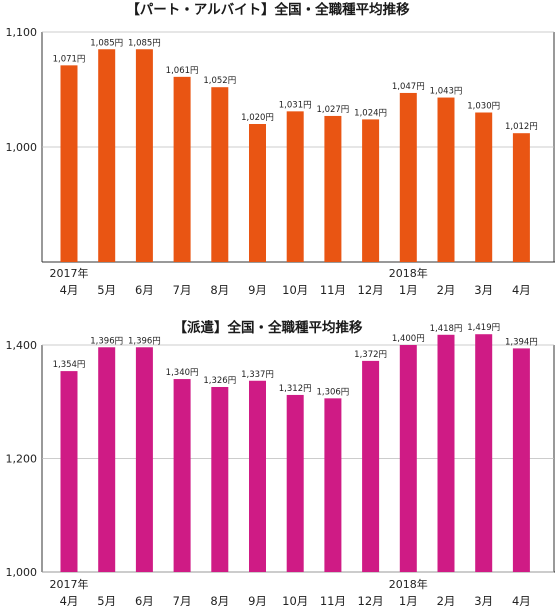 This screenshot has width=555, height=614. I want to click on data-label: 1,061円, so click(182, 71).